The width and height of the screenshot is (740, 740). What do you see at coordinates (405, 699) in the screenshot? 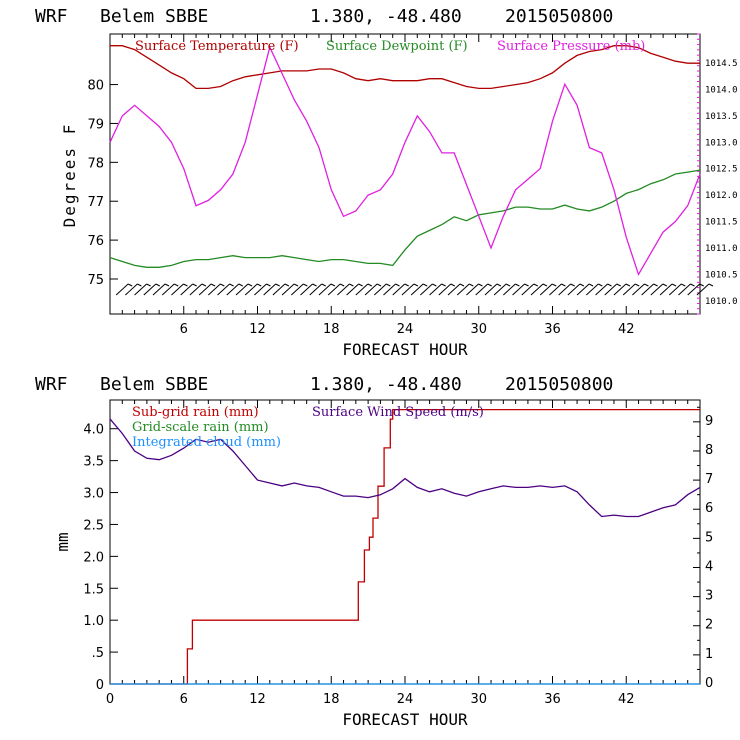
I see `panel2-x-tick-label: 24` at bounding box center [405, 699].